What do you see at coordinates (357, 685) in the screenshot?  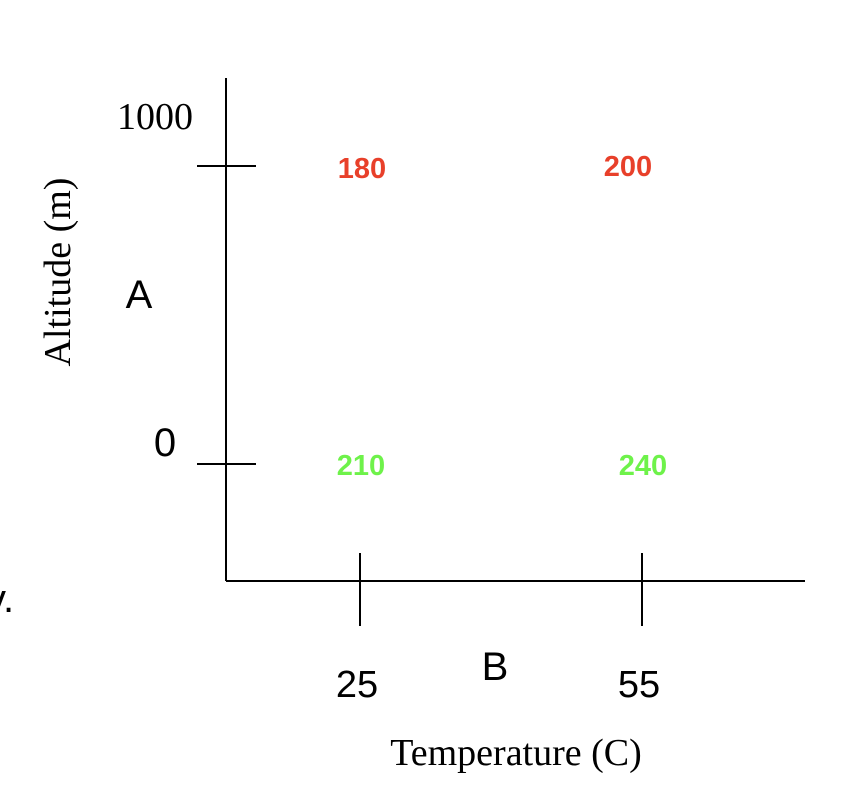 I see `x-tick-label-left: 25` at bounding box center [357, 685].